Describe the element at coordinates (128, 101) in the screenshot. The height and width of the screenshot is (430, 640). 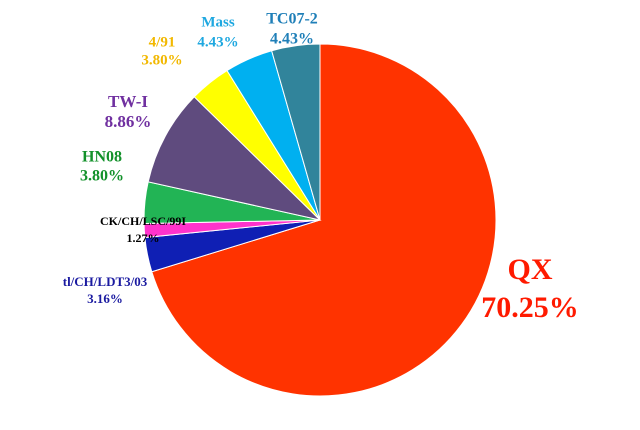
I see `slice-label: TW-I` at that location.